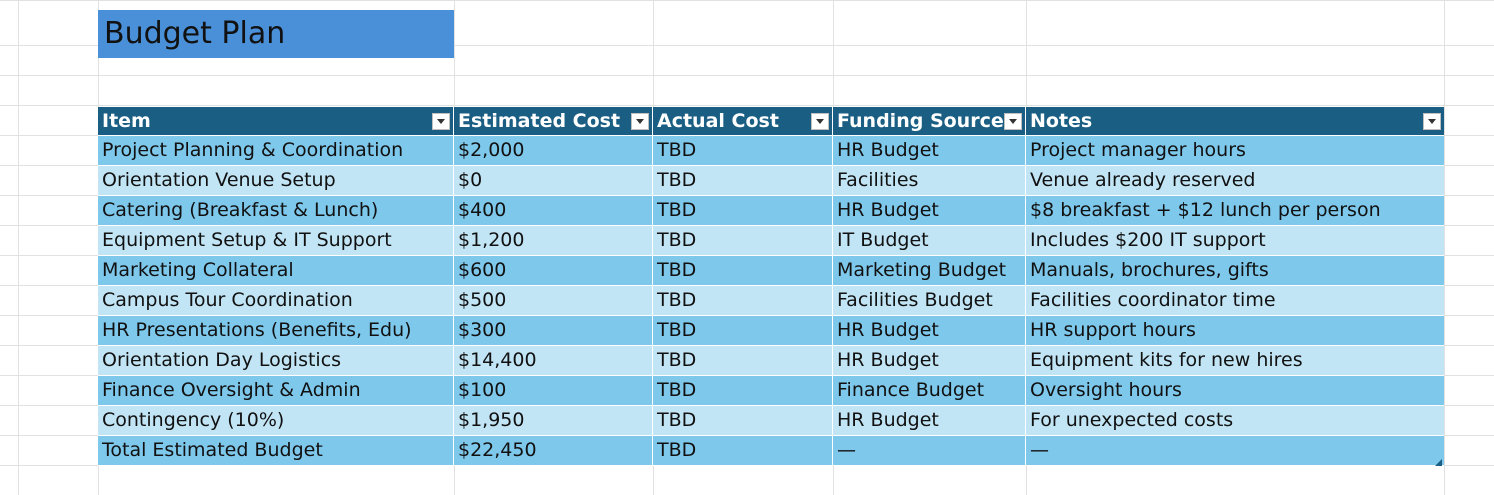 The image size is (1494, 495). What do you see at coordinates (1061, 121) in the screenshot?
I see `header-label: Notes` at bounding box center [1061, 121].